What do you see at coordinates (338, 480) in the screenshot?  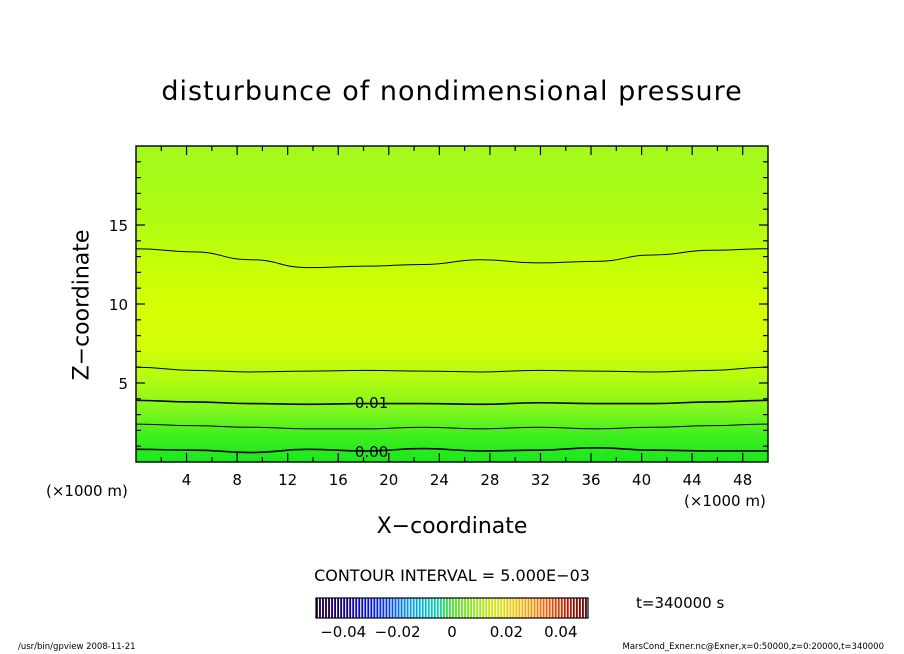 I see `x-tick-label: 16` at bounding box center [338, 480].